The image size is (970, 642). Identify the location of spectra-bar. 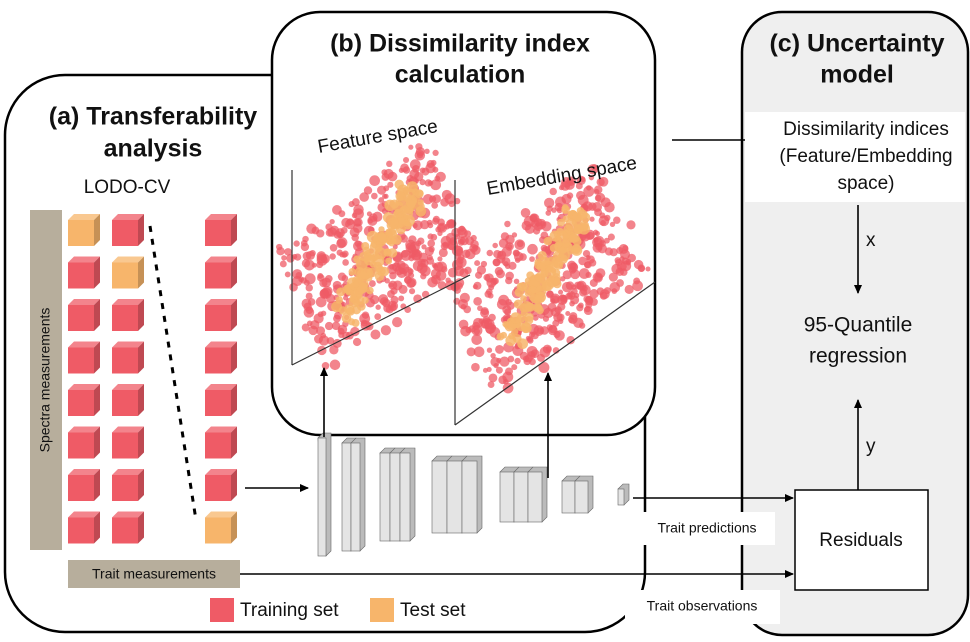
(46, 380).